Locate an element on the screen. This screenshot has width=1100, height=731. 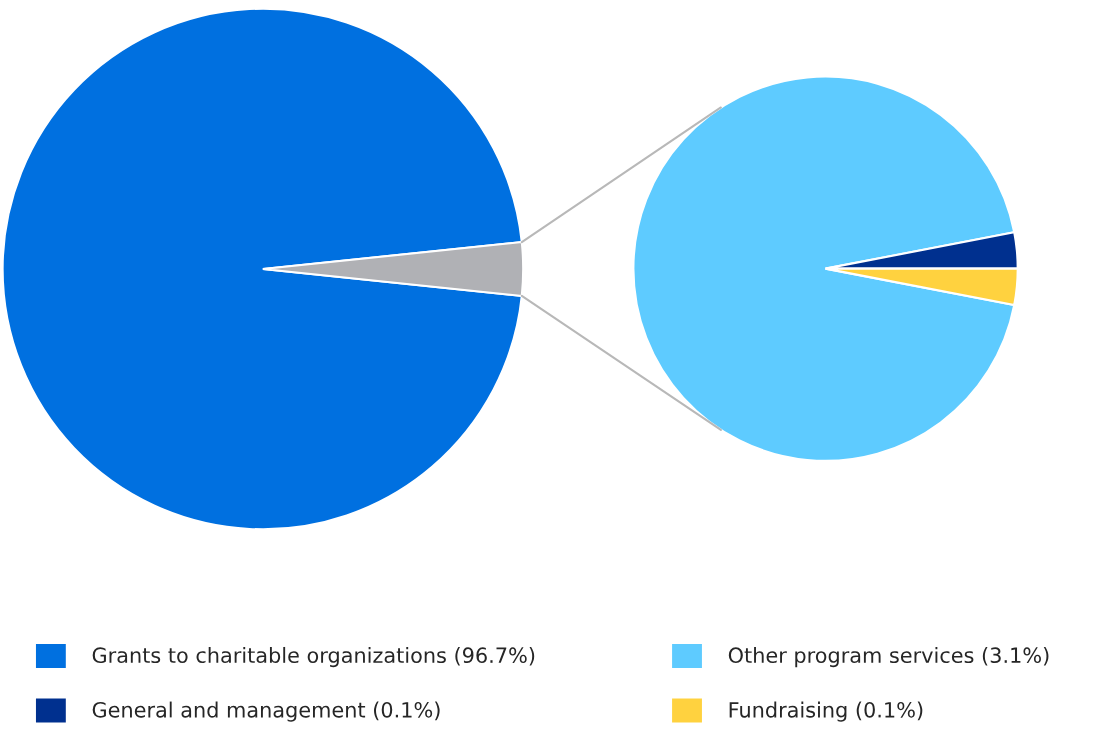
legend-label: Fundraising (0.1%) is located at coordinates (826, 711).